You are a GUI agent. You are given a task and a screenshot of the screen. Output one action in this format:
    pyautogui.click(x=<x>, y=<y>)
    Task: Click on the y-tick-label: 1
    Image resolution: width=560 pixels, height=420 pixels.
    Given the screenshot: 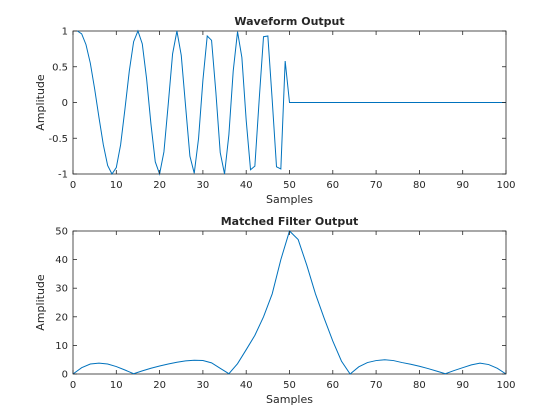 What is the action you would take?
    pyautogui.click(x=65, y=32)
    